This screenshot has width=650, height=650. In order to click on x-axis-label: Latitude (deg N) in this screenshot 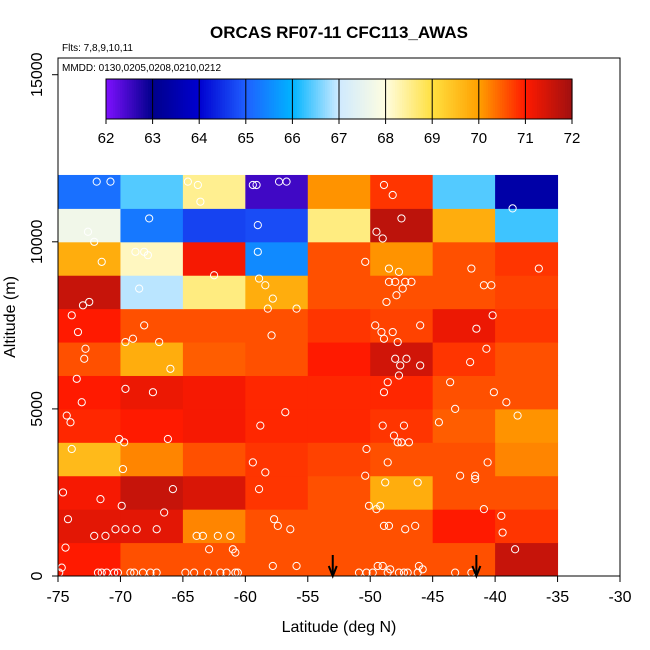, I will do `click(339, 627)`.